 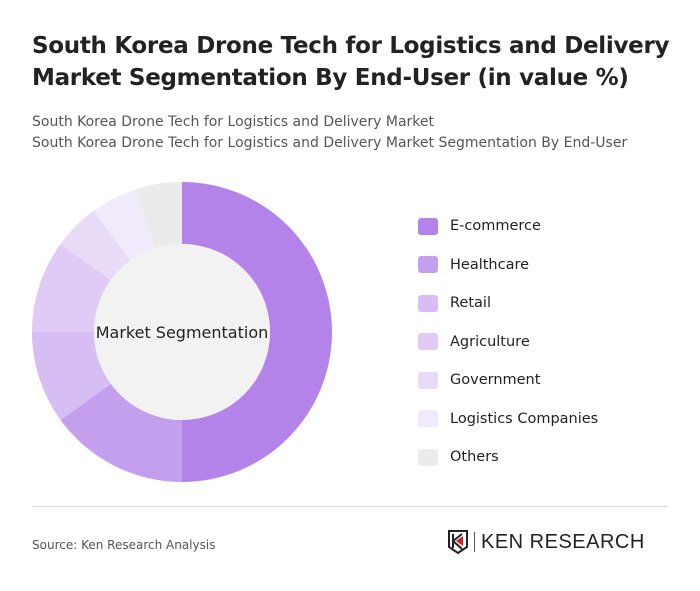 What do you see at coordinates (524, 418) in the screenshot?
I see `legend-label: Logistics Companies` at bounding box center [524, 418].